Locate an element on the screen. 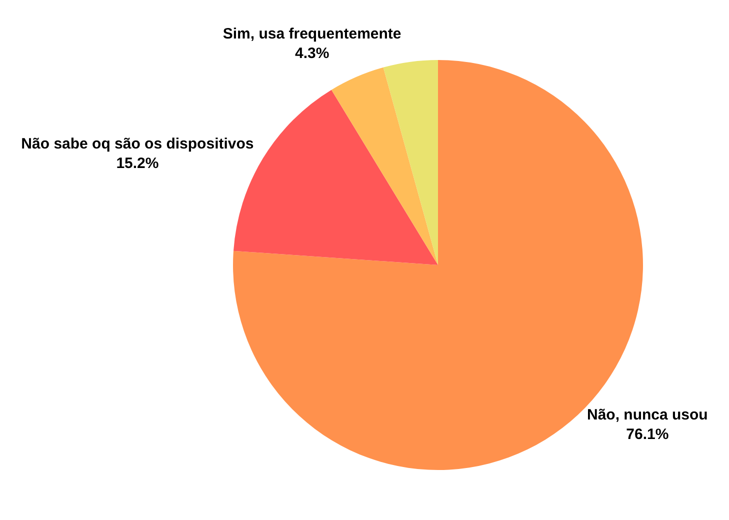 The height and width of the screenshot is (520, 729). slice-label: Não, nunca usou is located at coordinates (647, 415).